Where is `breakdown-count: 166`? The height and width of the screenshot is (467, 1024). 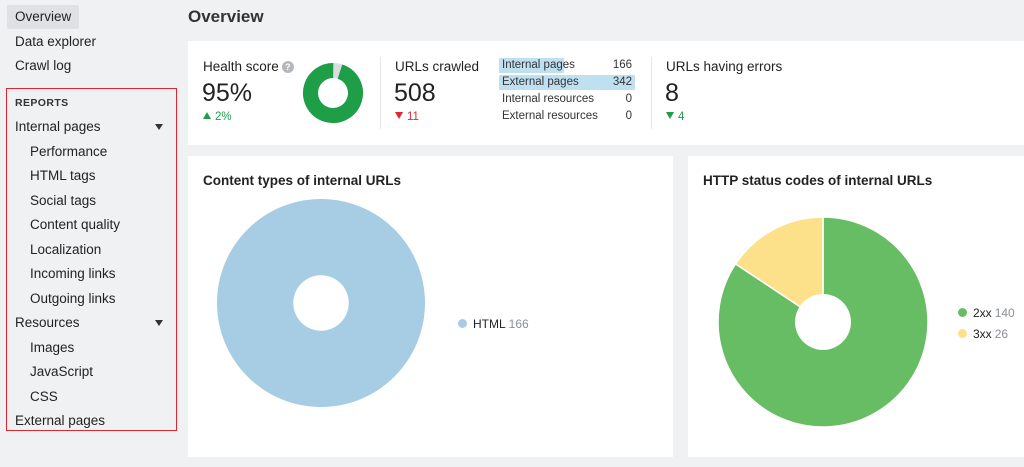
breakdown-count: 166 is located at coordinates (622, 65).